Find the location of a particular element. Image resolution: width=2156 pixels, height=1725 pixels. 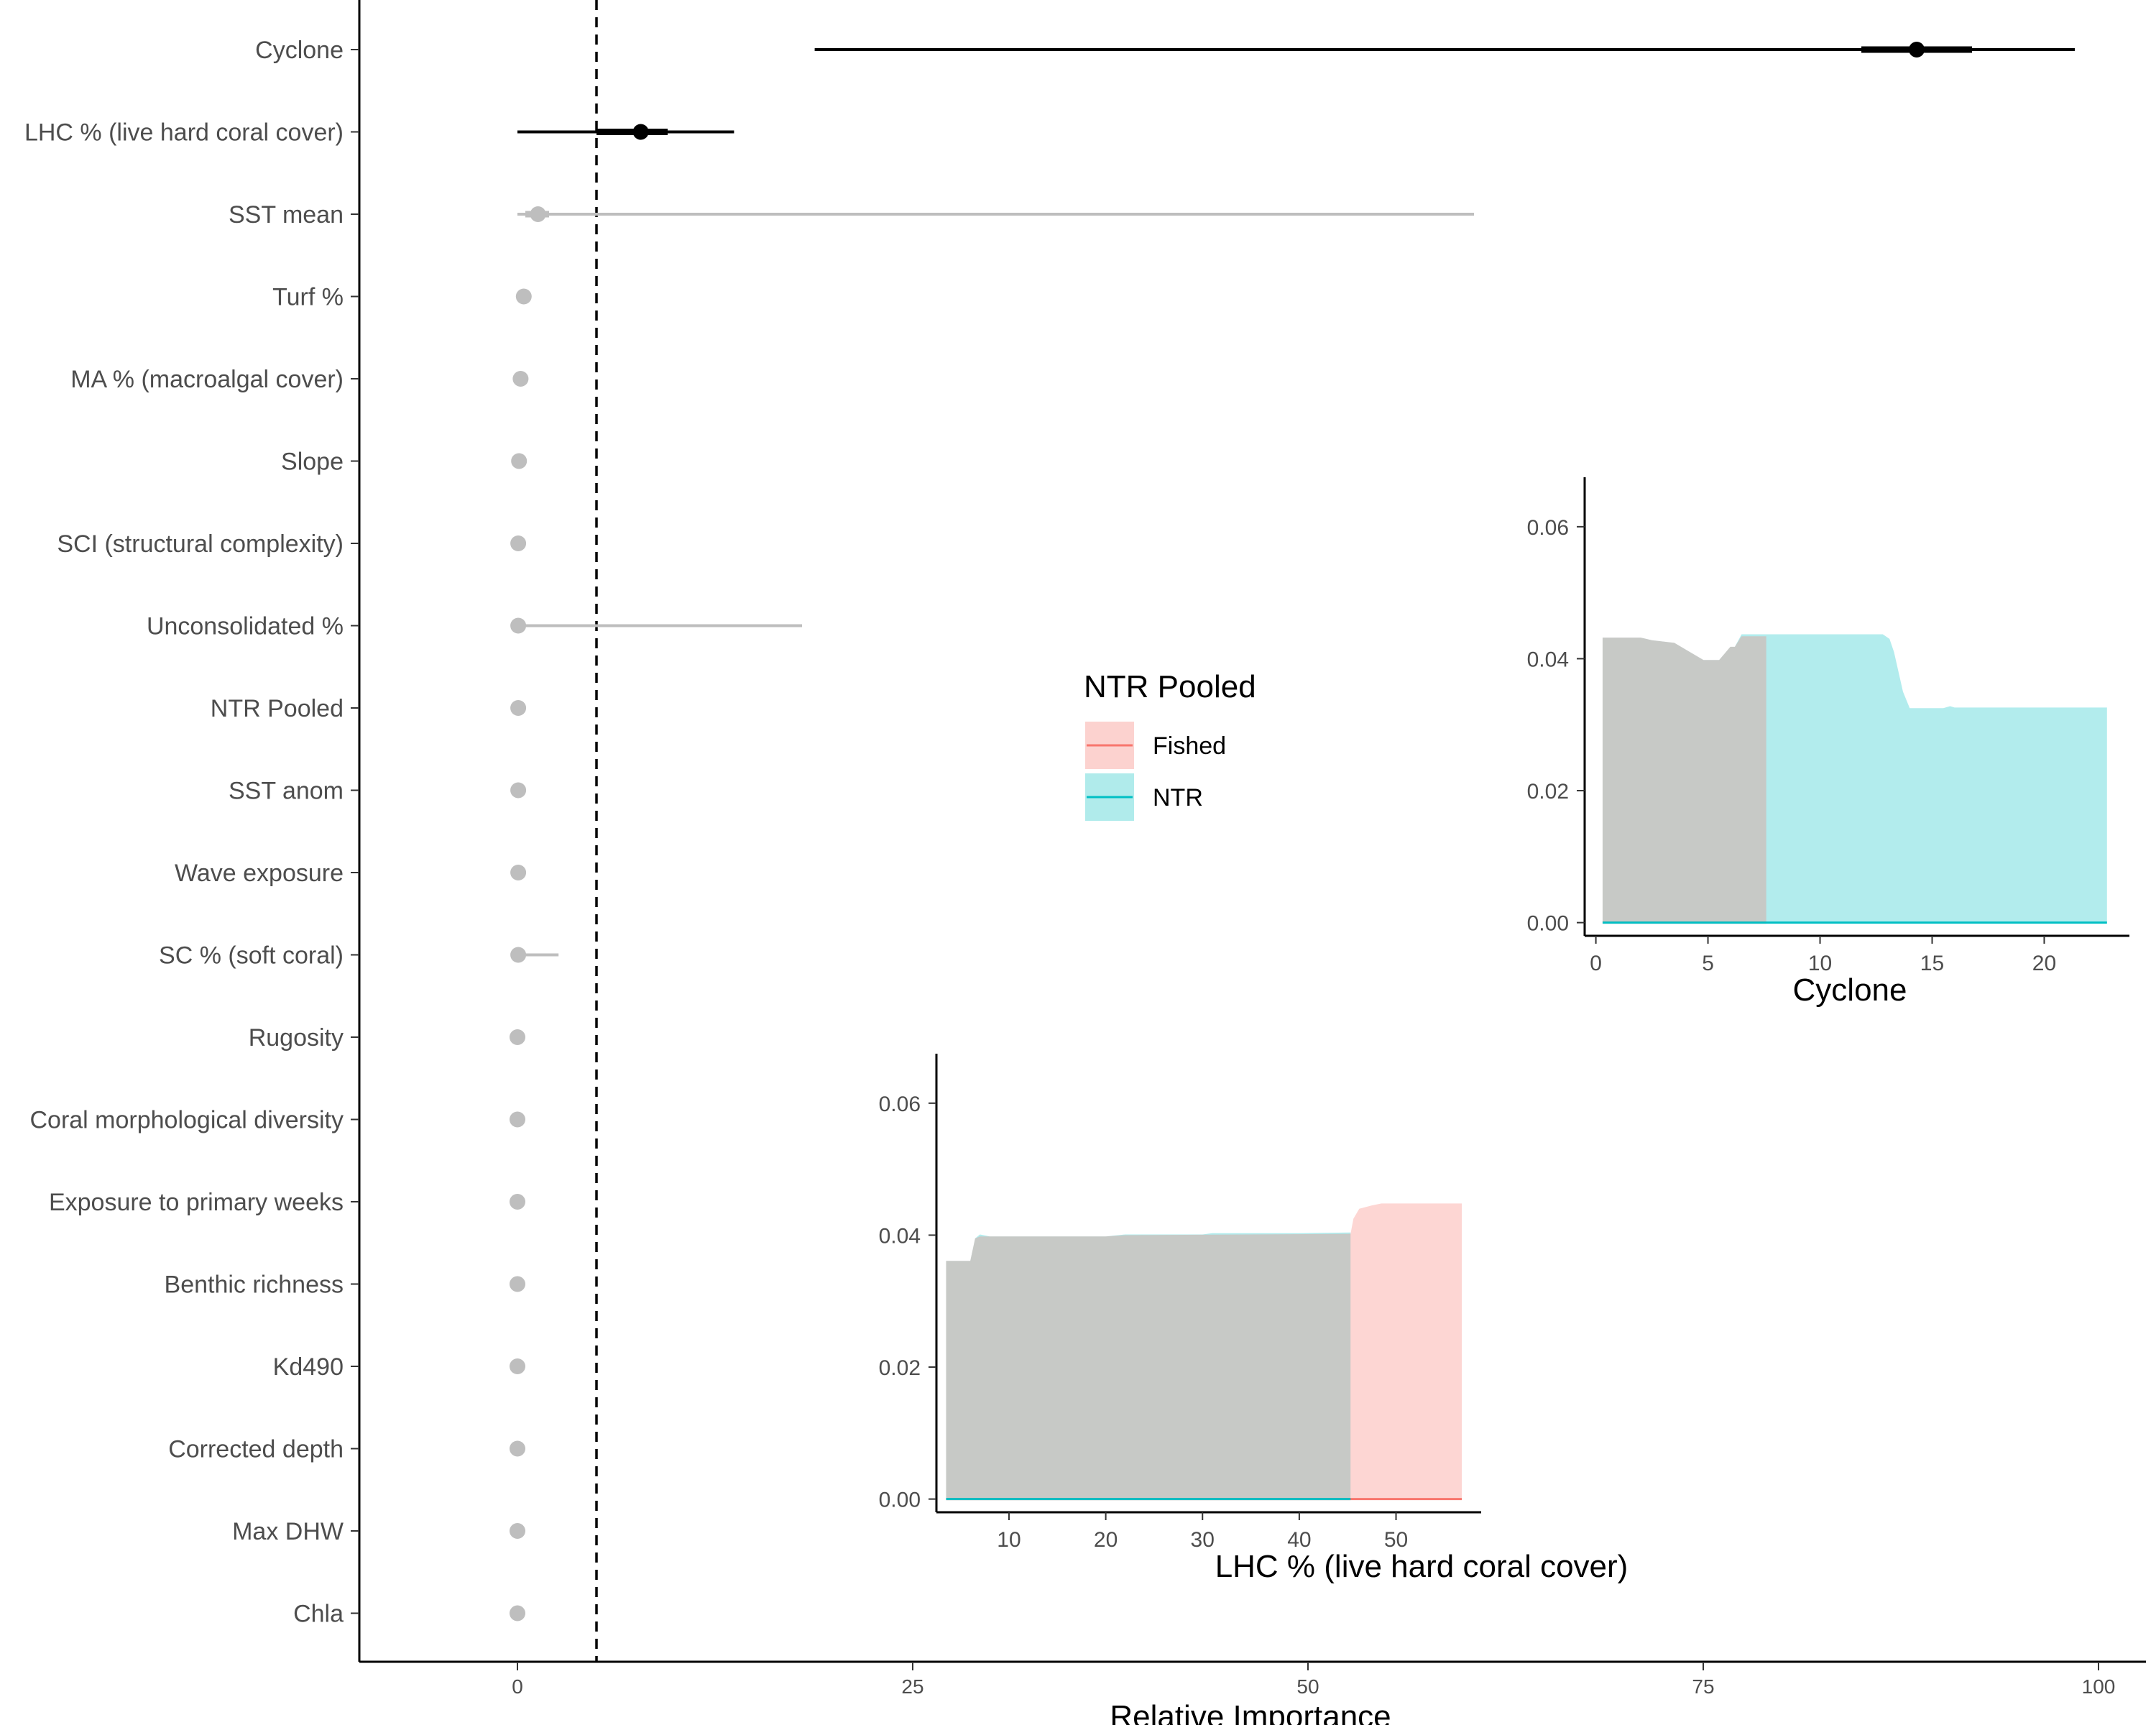

cyclone-inset-x-title: Cyclone is located at coordinates (1850, 990).